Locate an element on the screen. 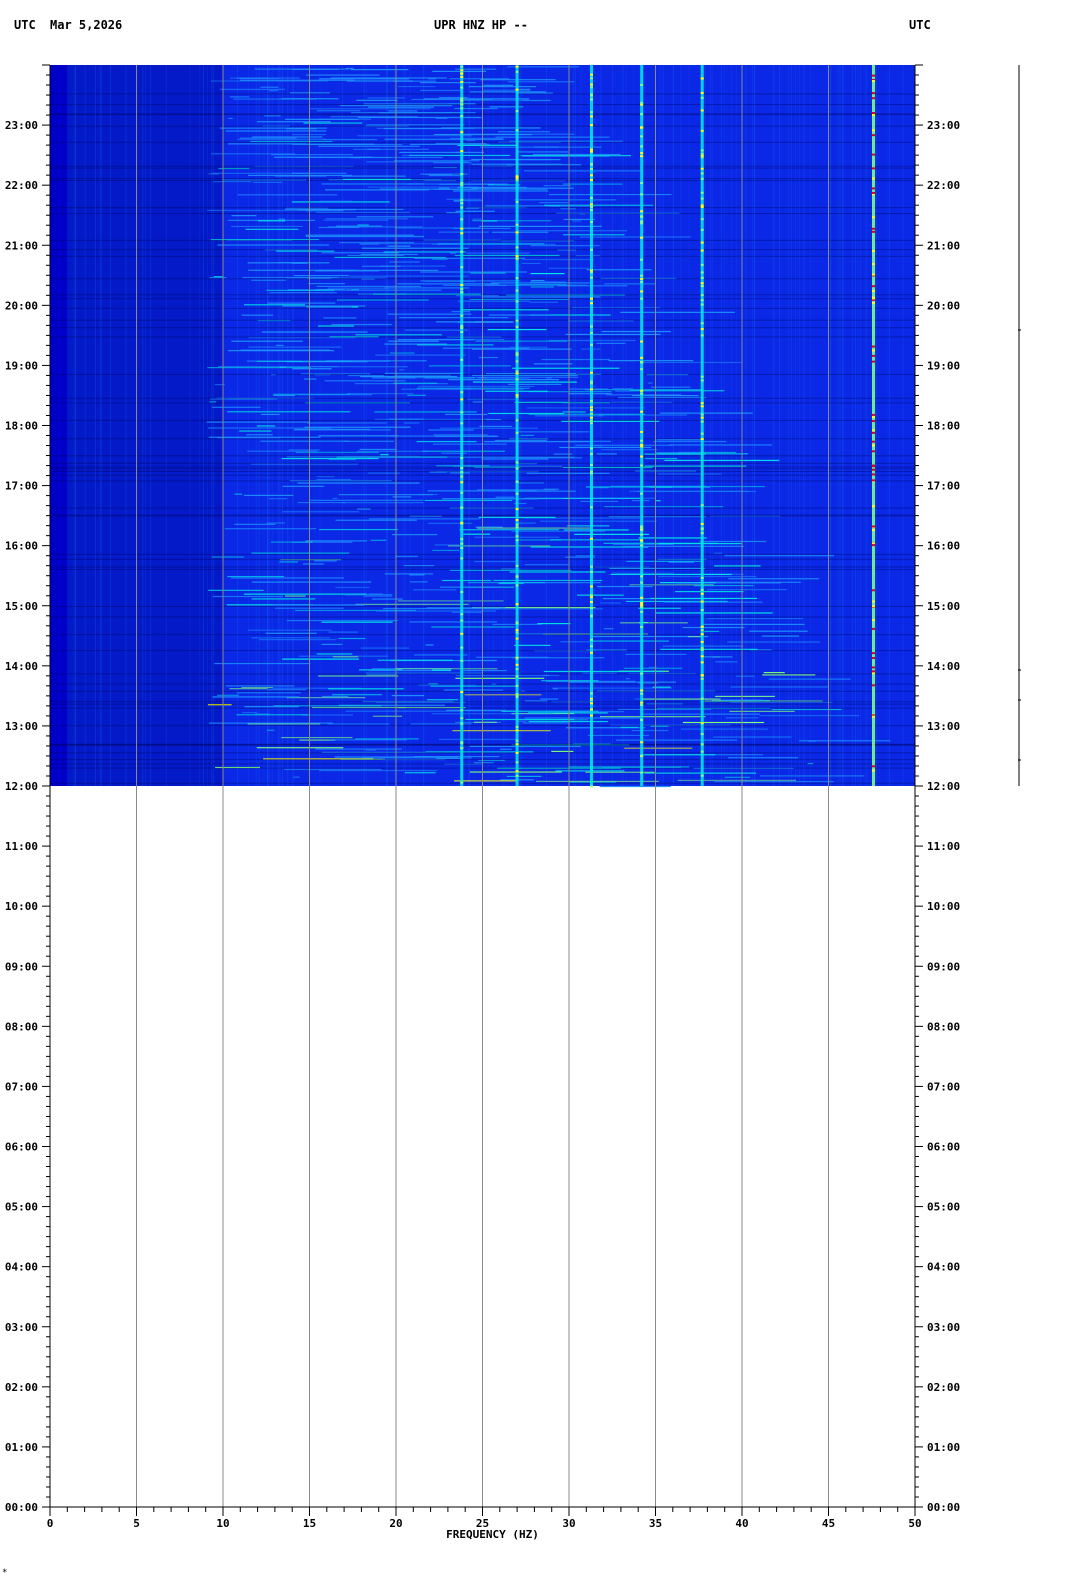 This screenshot has height=1584, width=1066. x-axis-label: FREQUENCY (HZ) is located at coordinates (492, 1534).